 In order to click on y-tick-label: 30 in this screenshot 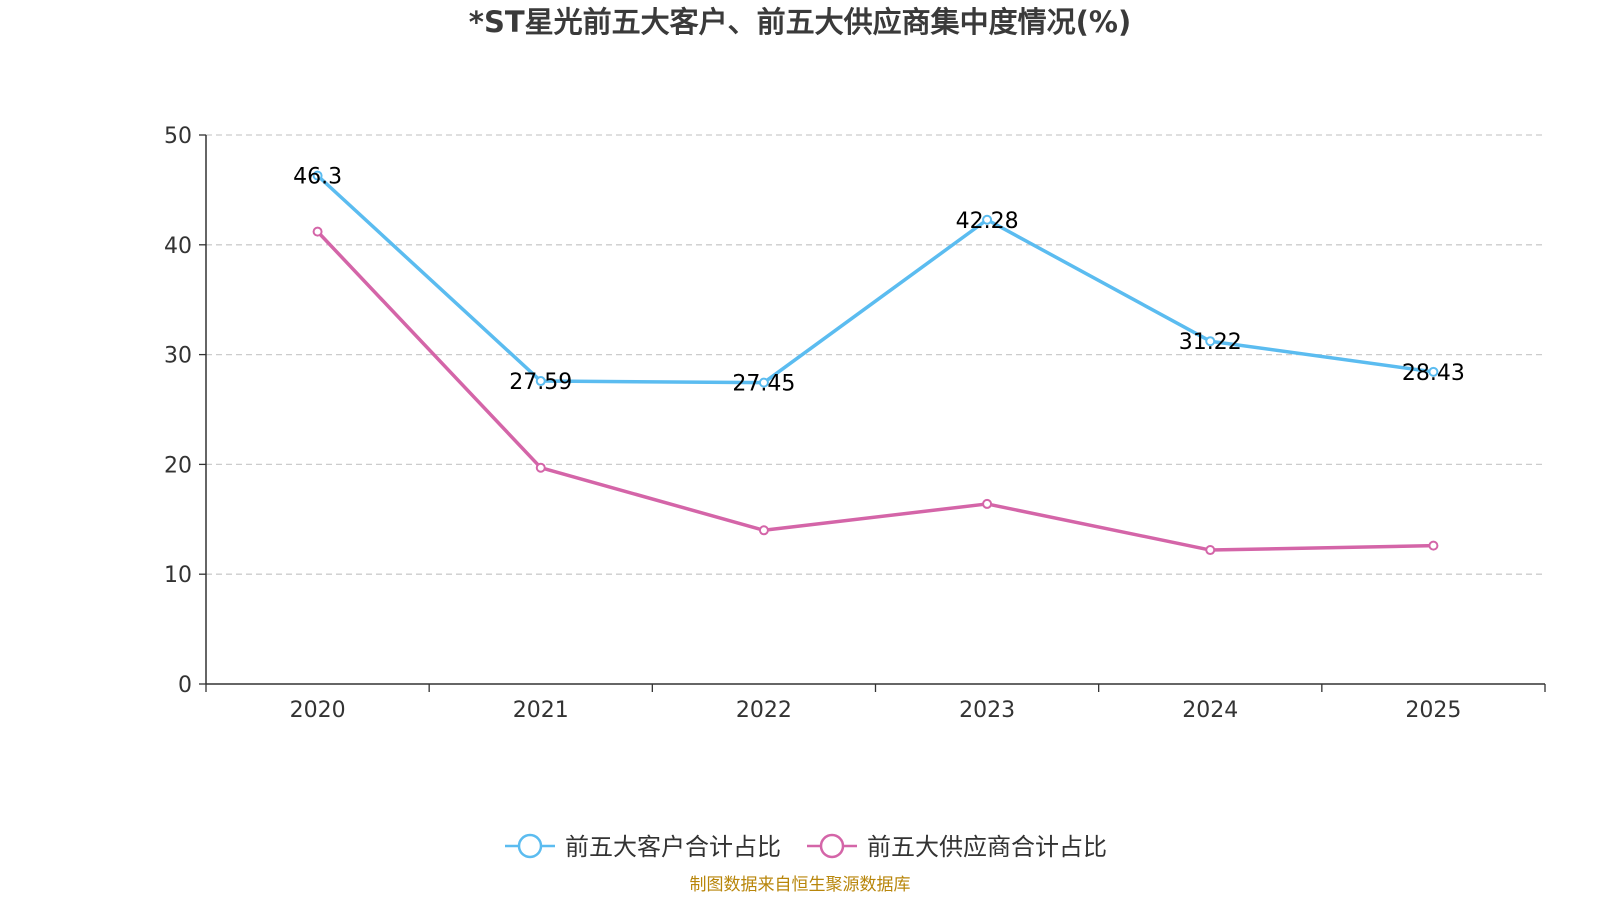, I will do `click(178, 356)`.